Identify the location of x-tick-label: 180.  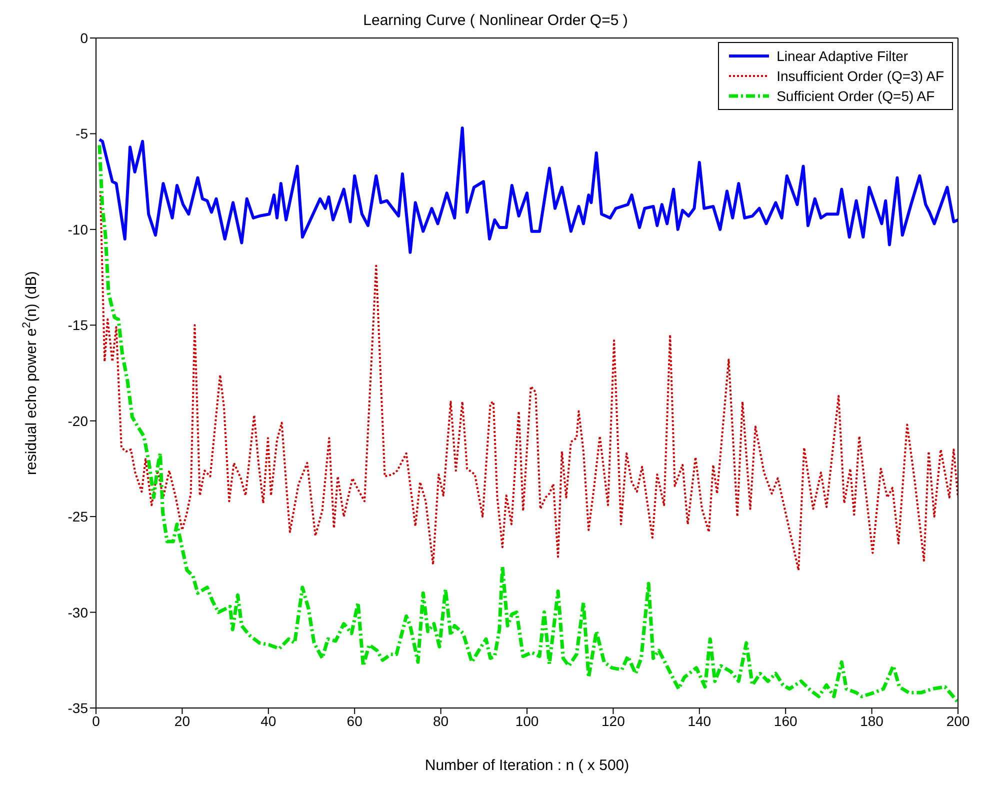
(872, 720).